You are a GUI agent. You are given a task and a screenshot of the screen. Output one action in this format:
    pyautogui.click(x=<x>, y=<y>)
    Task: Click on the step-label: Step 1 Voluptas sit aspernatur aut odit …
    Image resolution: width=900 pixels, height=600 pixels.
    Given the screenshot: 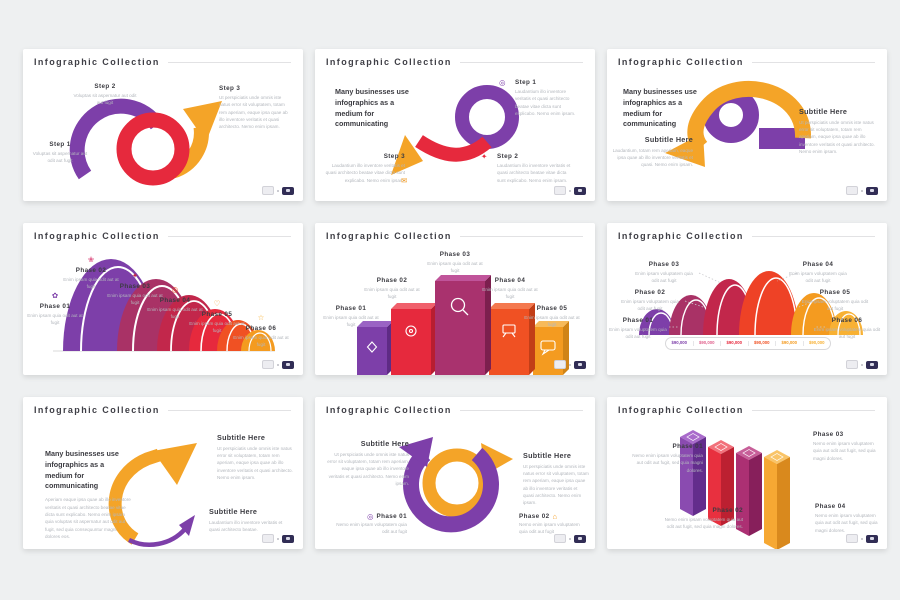 What is the action you would take?
    pyautogui.click(x=60, y=152)
    